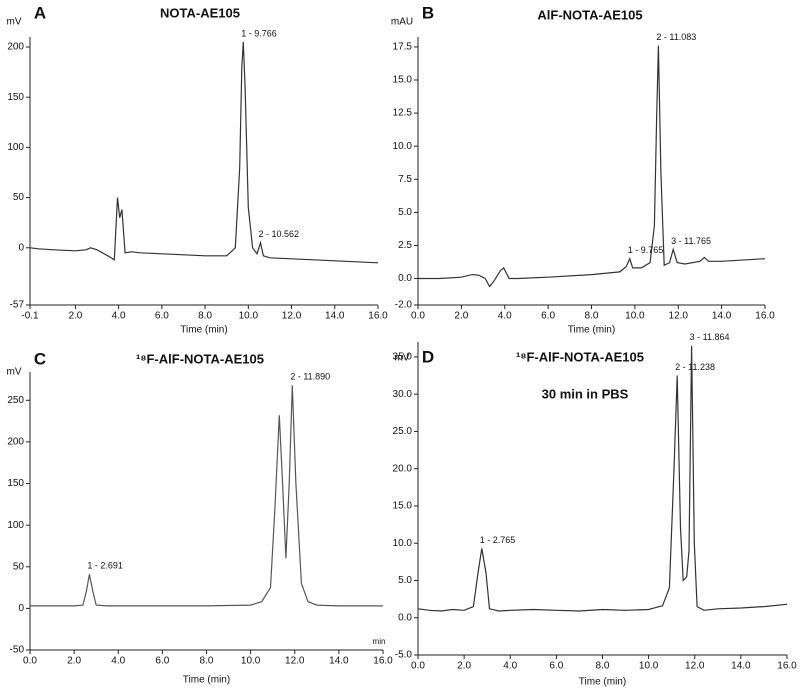  Describe the element at coordinates (259, 33) in the screenshot. I see `peak-label: 1 - 9.766` at that location.